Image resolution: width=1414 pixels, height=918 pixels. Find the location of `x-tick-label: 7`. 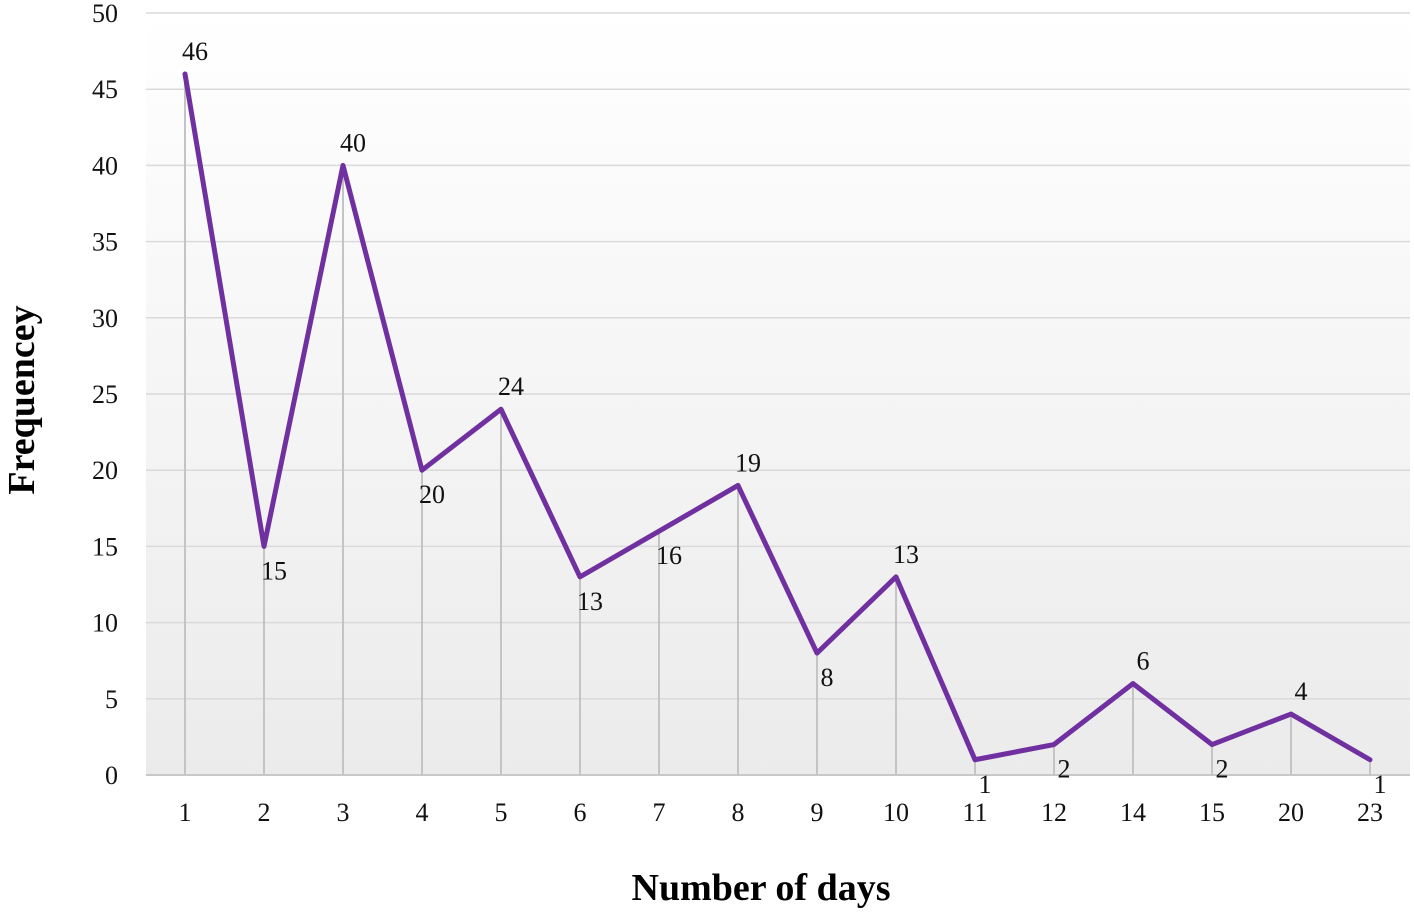

x-tick-label: 7 is located at coordinates (659, 812).